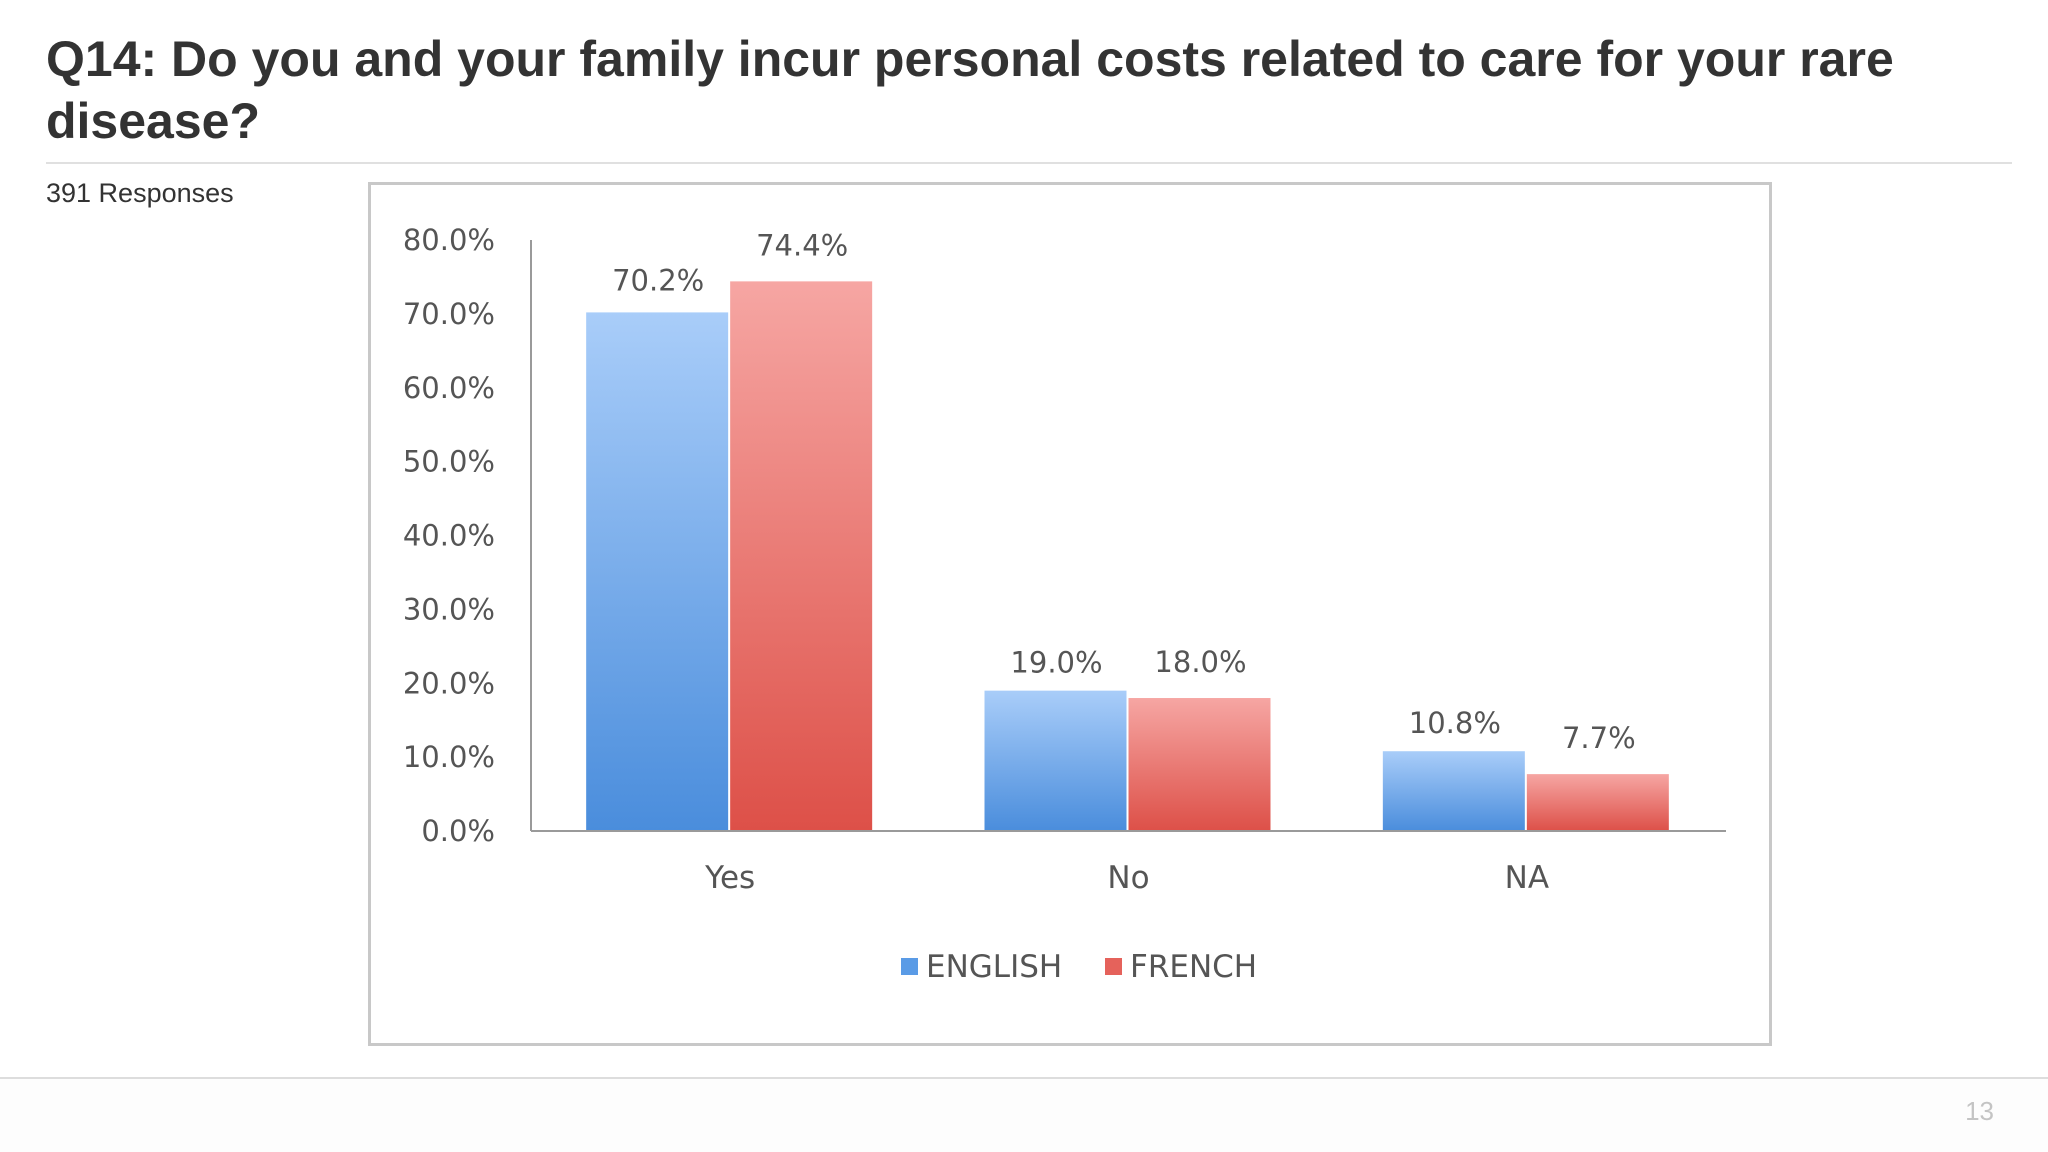 The height and width of the screenshot is (1152, 2048). Describe the element at coordinates (658, 280) in the screenshot. I see `data-label: 70.2%` at that location.